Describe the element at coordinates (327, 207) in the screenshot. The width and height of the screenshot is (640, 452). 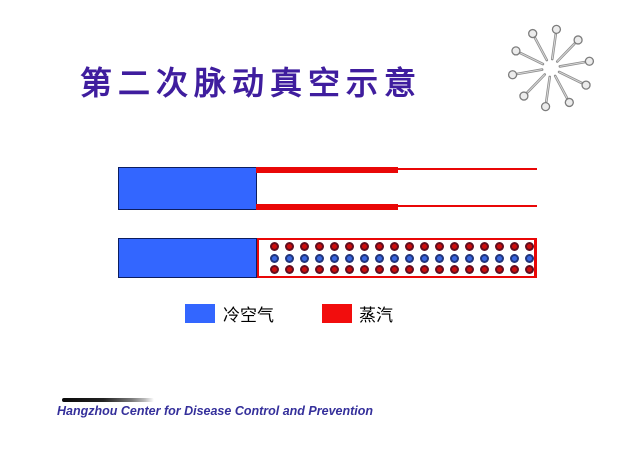
I see `steam-wall-bottom` at that location.